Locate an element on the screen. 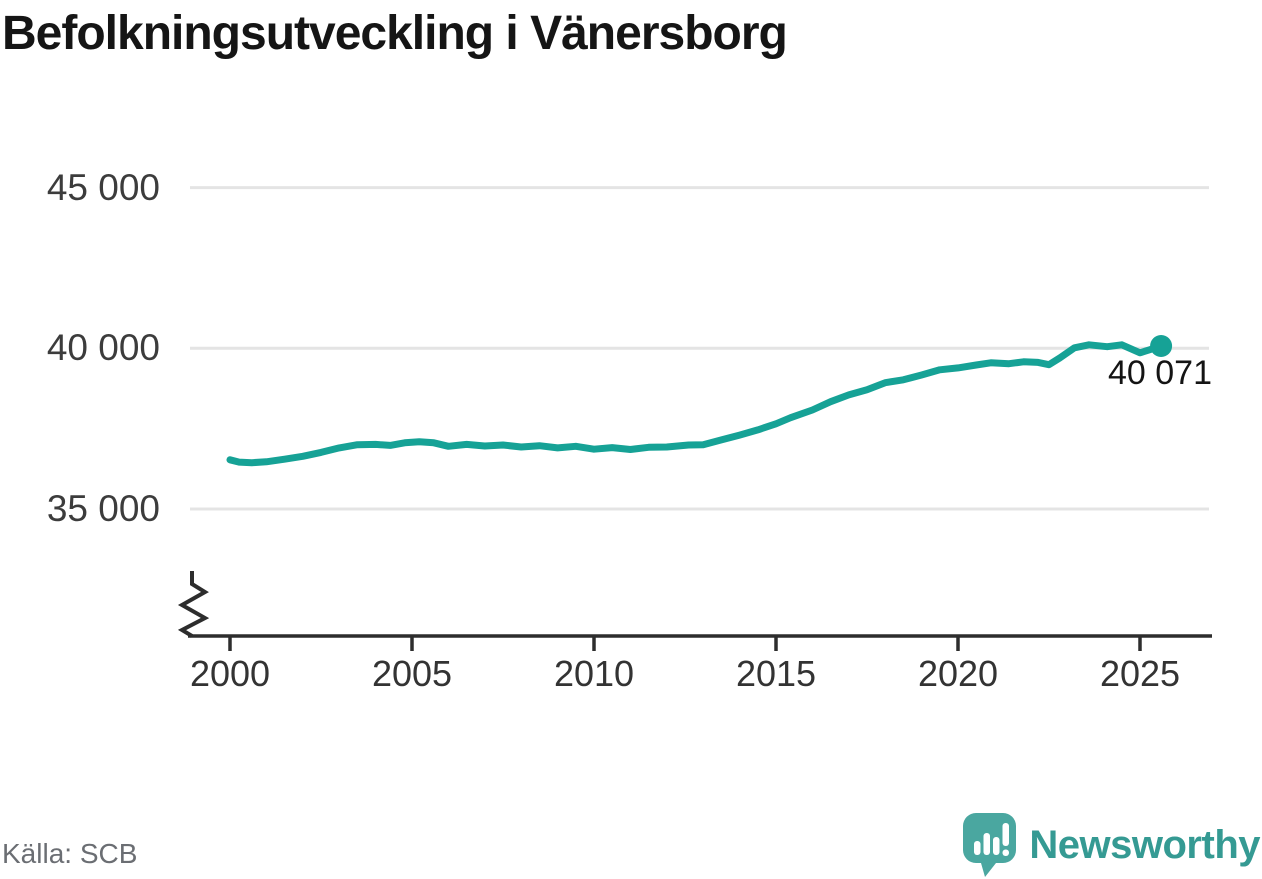 This screenshot has height=879, width=1262. x-axis-label-2010: 2010 is located at coordinates (594, 673).